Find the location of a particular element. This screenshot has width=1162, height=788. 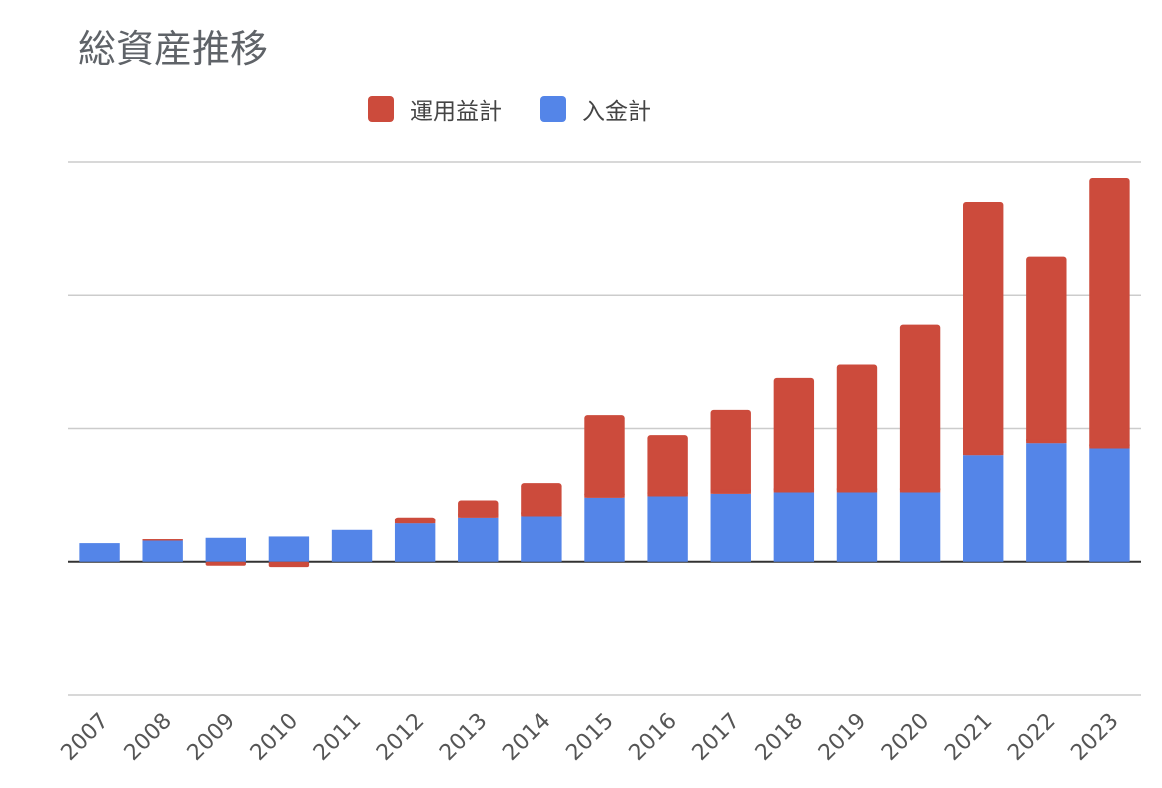

bar-profit-2017 is located at coordinates (730, 451).